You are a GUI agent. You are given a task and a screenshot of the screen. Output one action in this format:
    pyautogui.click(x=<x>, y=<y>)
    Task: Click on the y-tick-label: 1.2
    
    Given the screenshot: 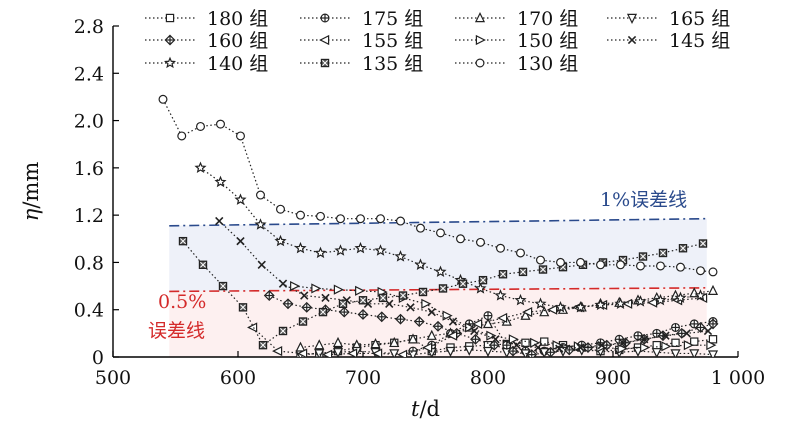 What is the action you would take?
    pyautogui.click(x=89, y=216)
    